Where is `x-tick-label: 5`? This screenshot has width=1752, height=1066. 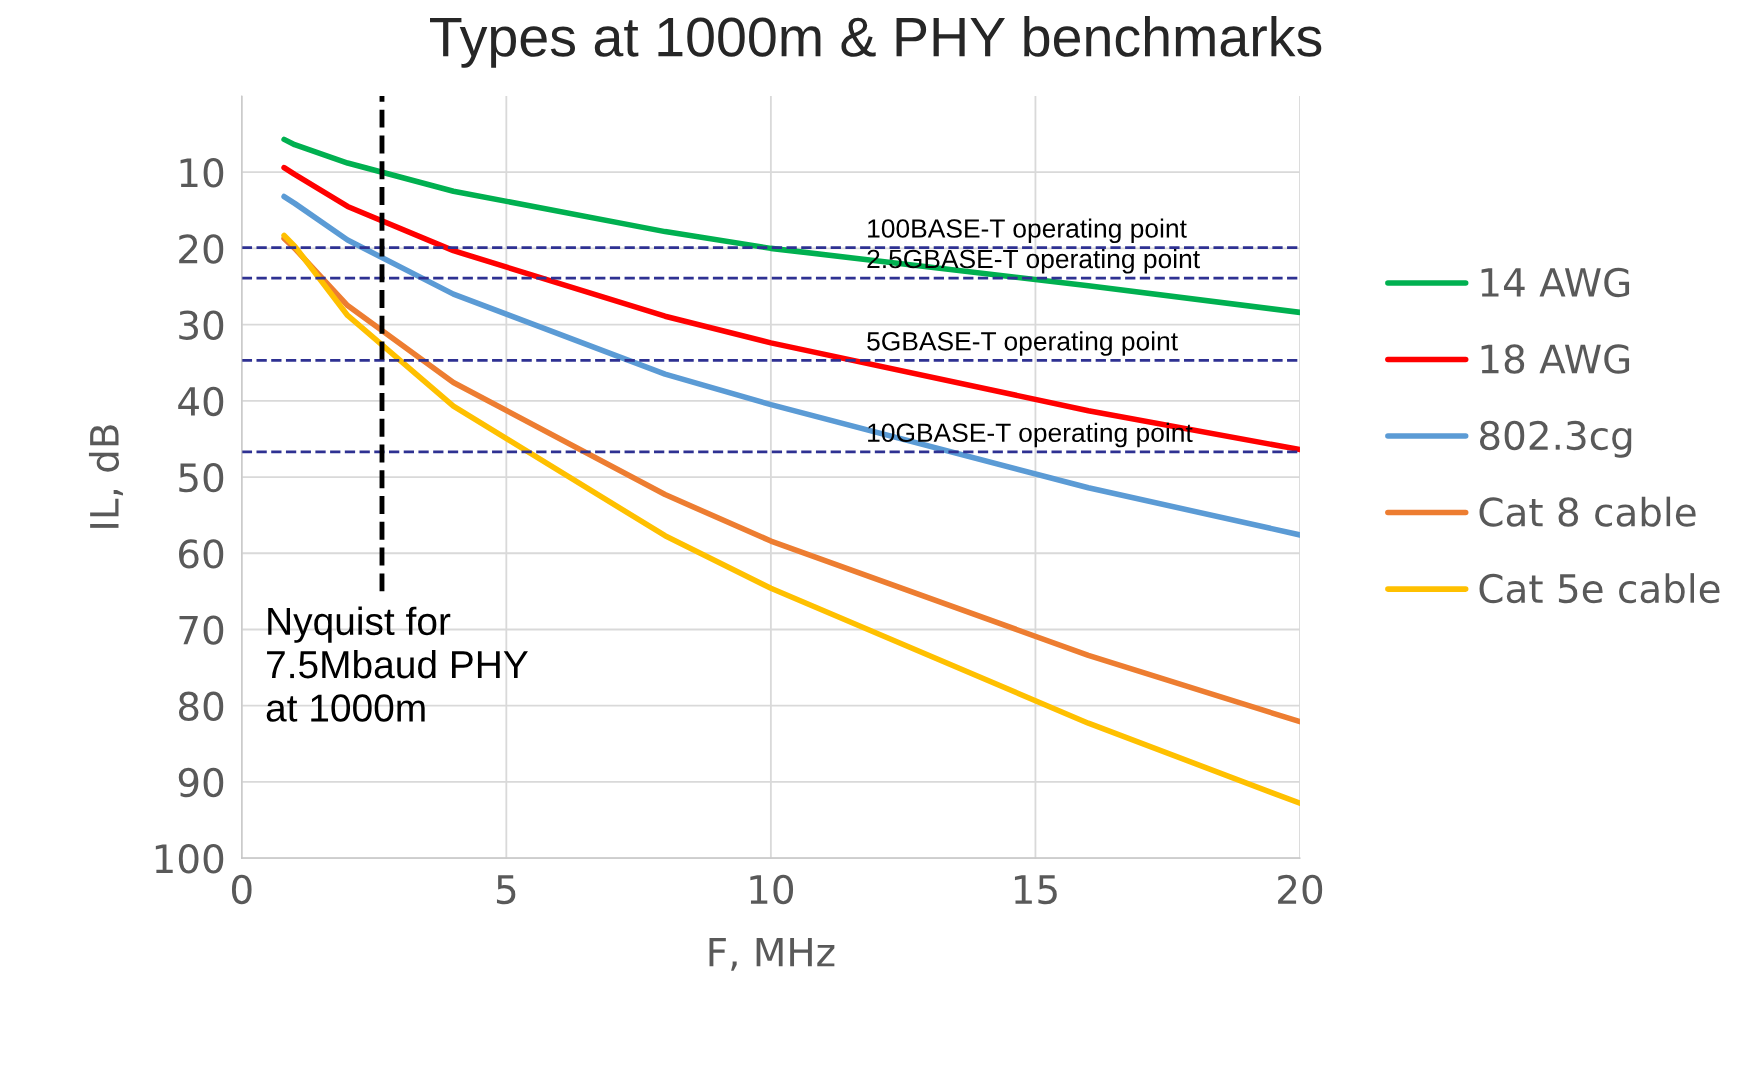 x-tick-label: 5 is located at coordinates (506, 890).